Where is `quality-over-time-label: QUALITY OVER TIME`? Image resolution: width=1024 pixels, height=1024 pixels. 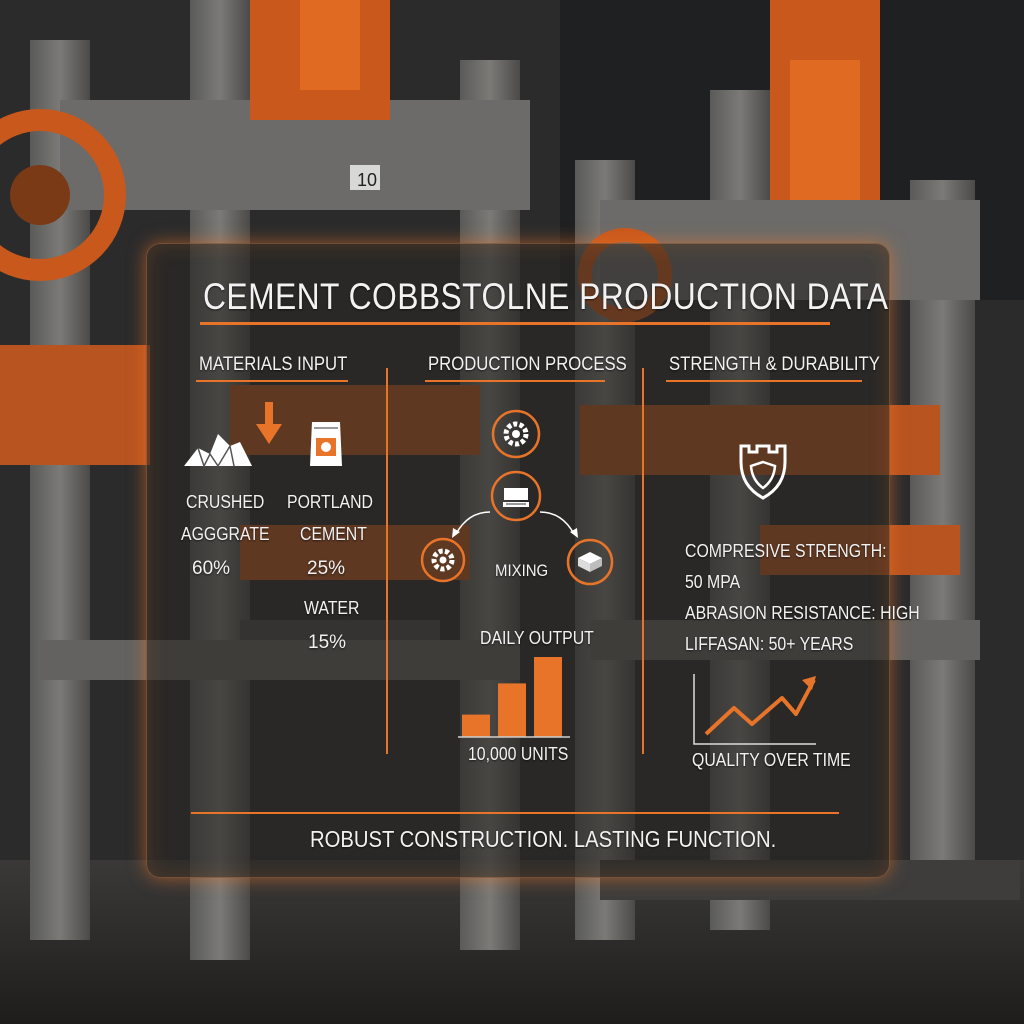 quality-over-time-label: QUALITY OVER TIME is located at coordinates (771, 760).